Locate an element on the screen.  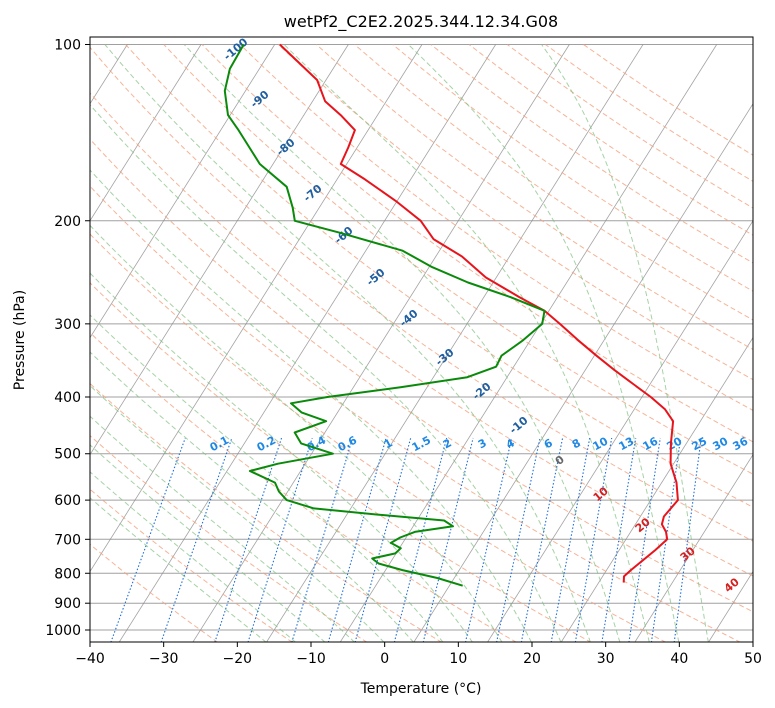
moist-adiabat-label: 40 is located at coordinates (732, 585).